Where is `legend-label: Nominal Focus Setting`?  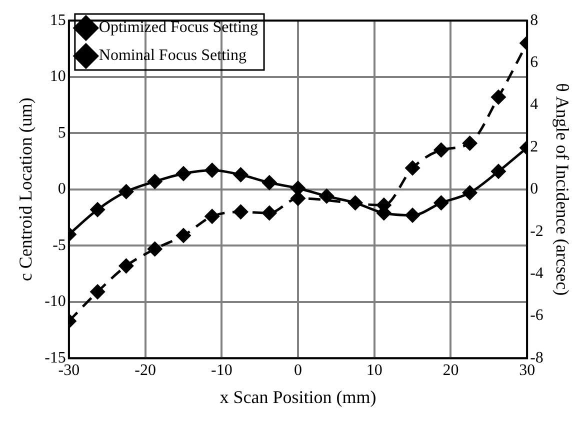
legend-label: Nominal Focus Setting is located at coordinates (172, 55).